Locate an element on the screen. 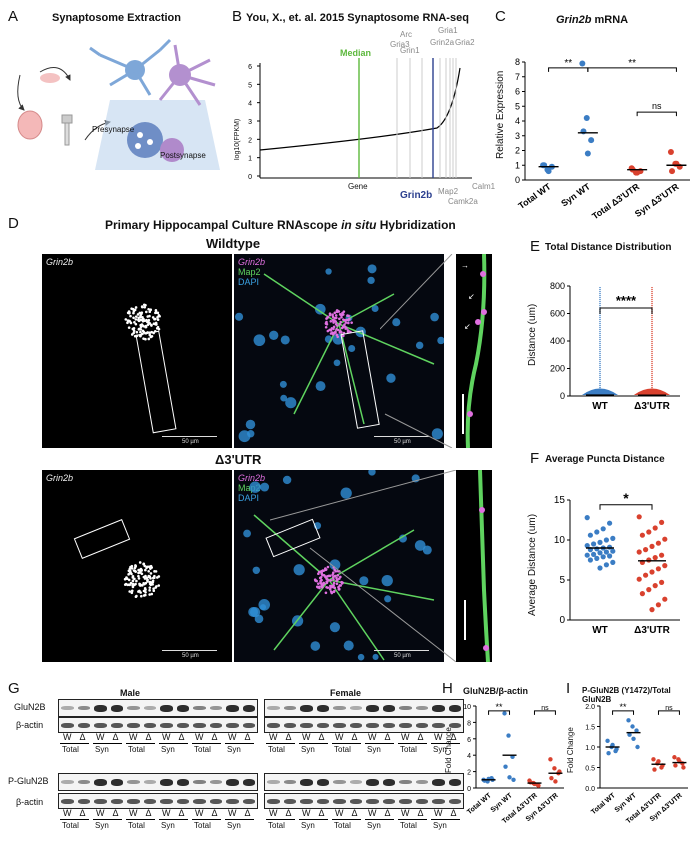 This screenshot has width=699, height=843. e-ylabel: Distance (um) is located at coordinates (532, 335).